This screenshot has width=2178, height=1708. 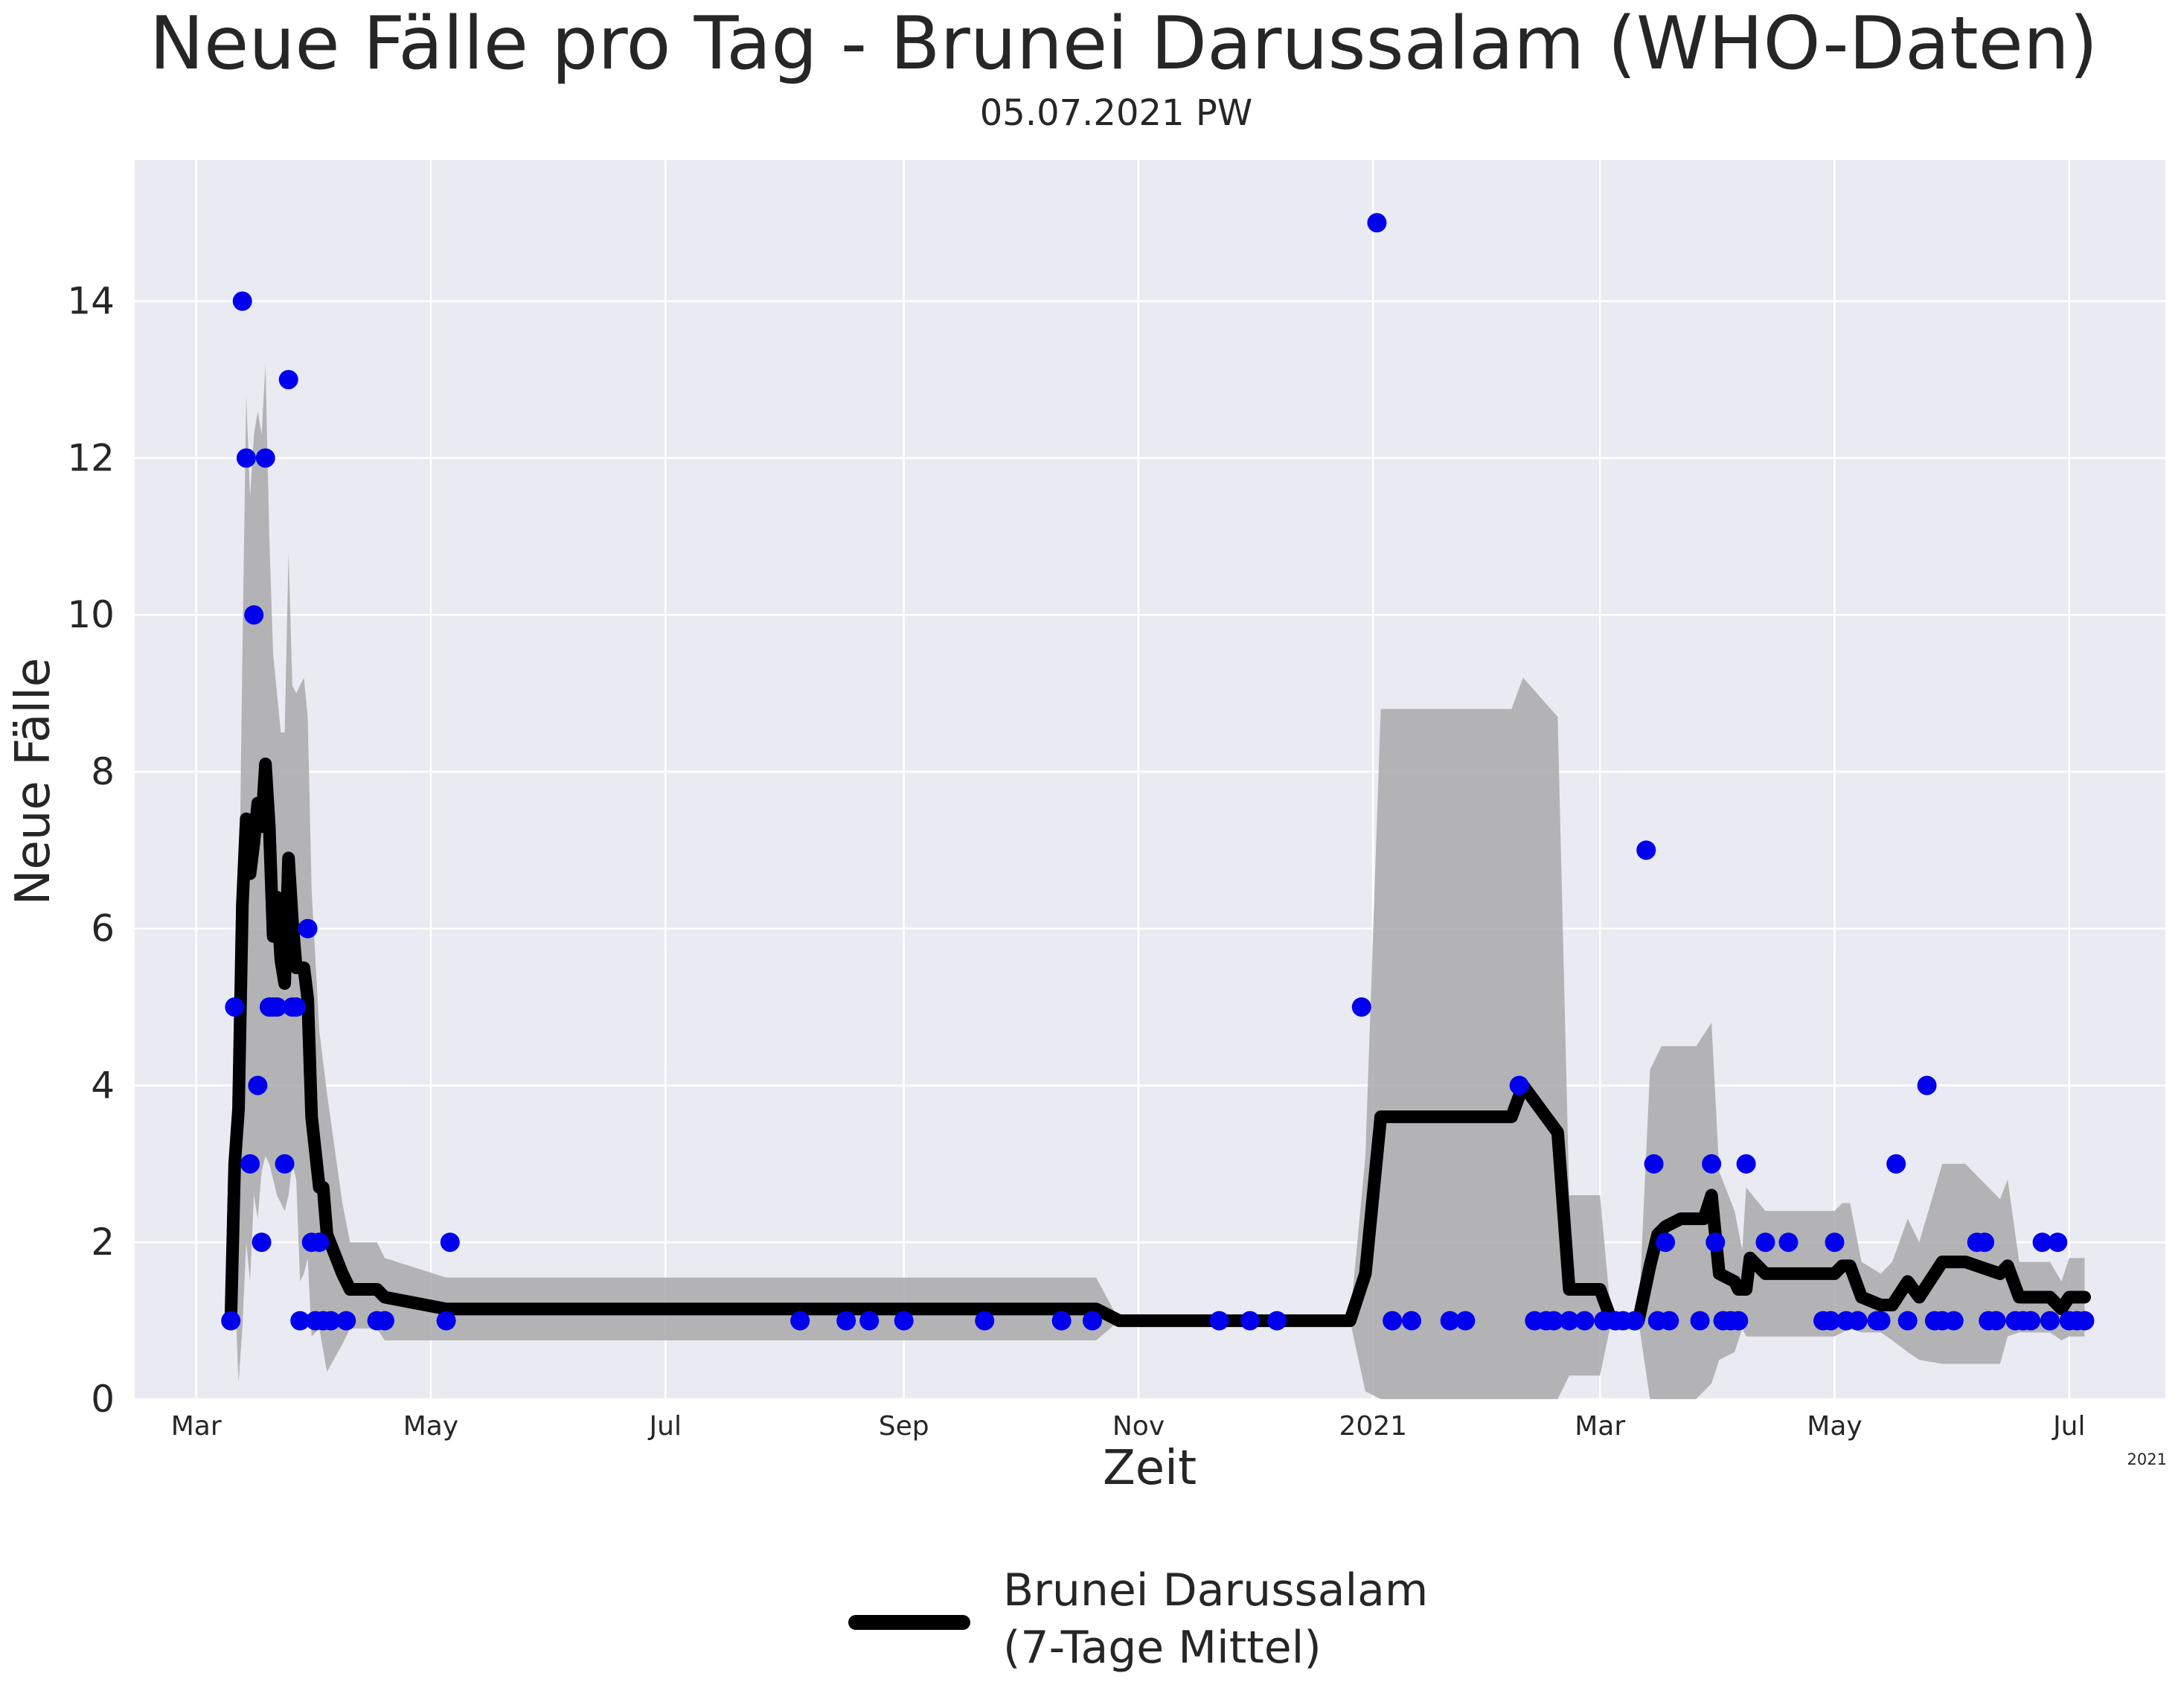 I want to click on legend-label-line-1: Brunei Darussalam, so click(x=1215, y=1590).